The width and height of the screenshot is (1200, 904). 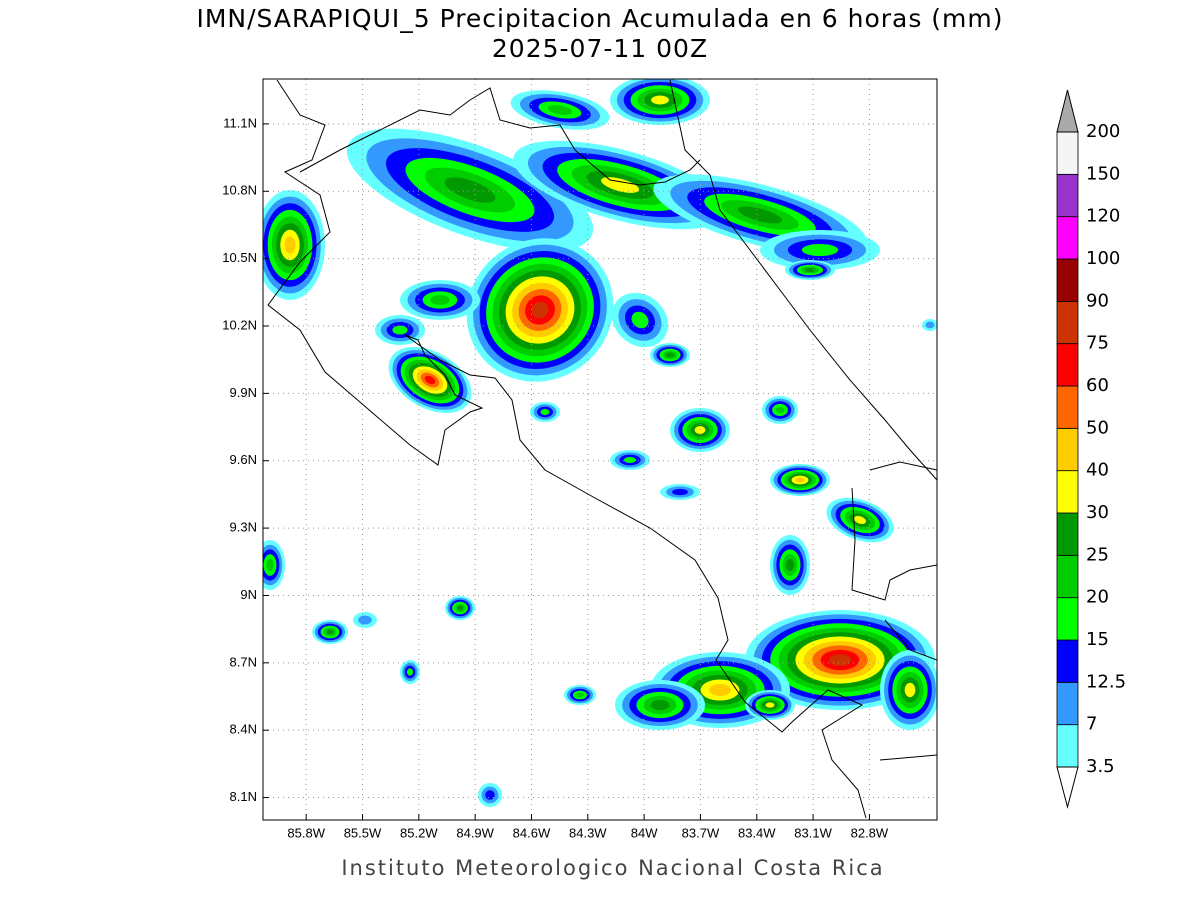 I want to click on subtitle: 2025-07-11 00Z, so click(x=600, y=48).